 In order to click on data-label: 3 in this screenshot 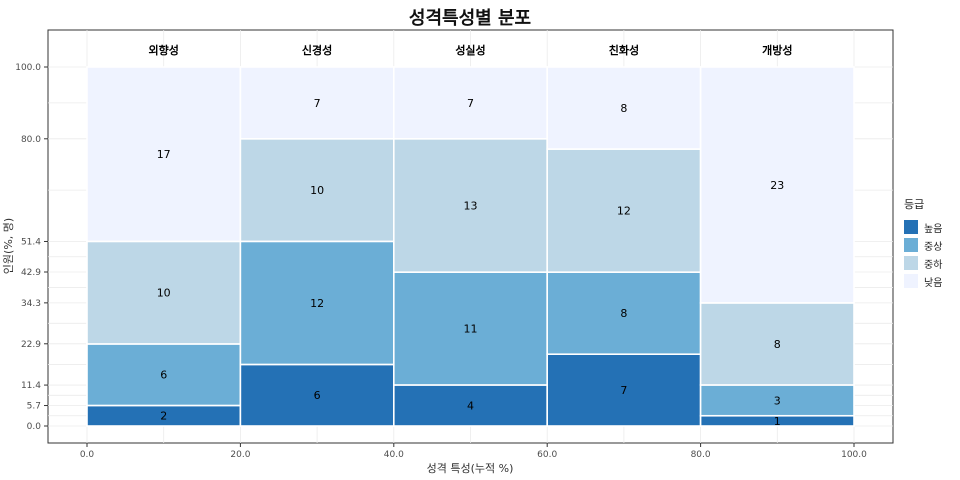, I will do `click(777, 400)`.